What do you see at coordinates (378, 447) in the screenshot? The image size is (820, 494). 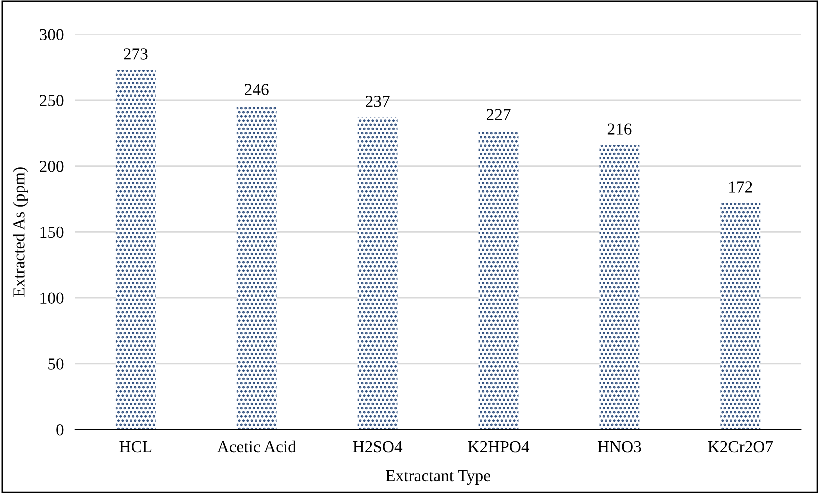 I see `x-tick-label: H2SO4` at bounding box center [378, 447].